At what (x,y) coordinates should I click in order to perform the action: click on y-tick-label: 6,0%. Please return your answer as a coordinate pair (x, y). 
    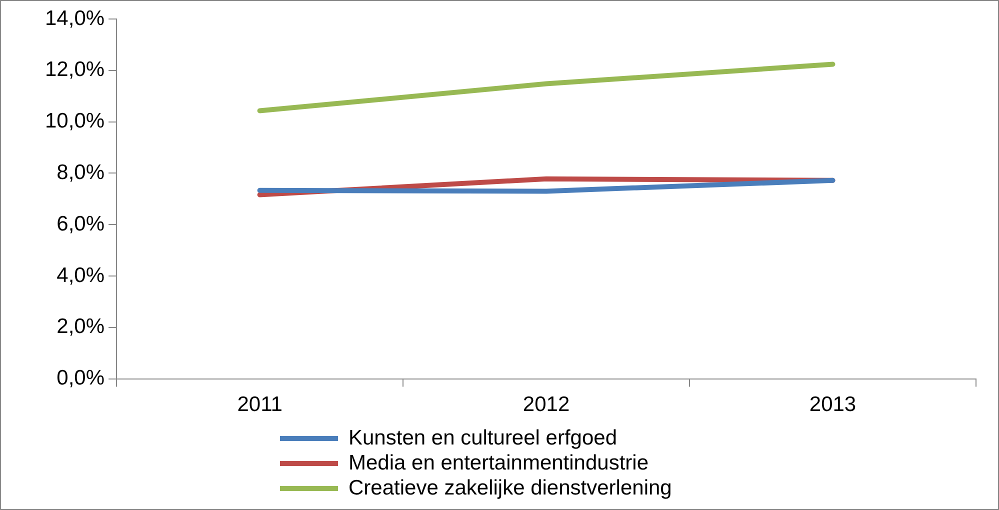
    Looking at the image, I should click on (80, 224).